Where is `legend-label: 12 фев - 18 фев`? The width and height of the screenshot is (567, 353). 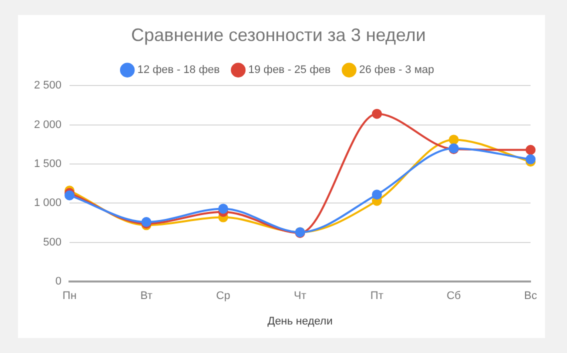
legend-label: 12 фев - 18 фев is located at coordinates (178, 70).